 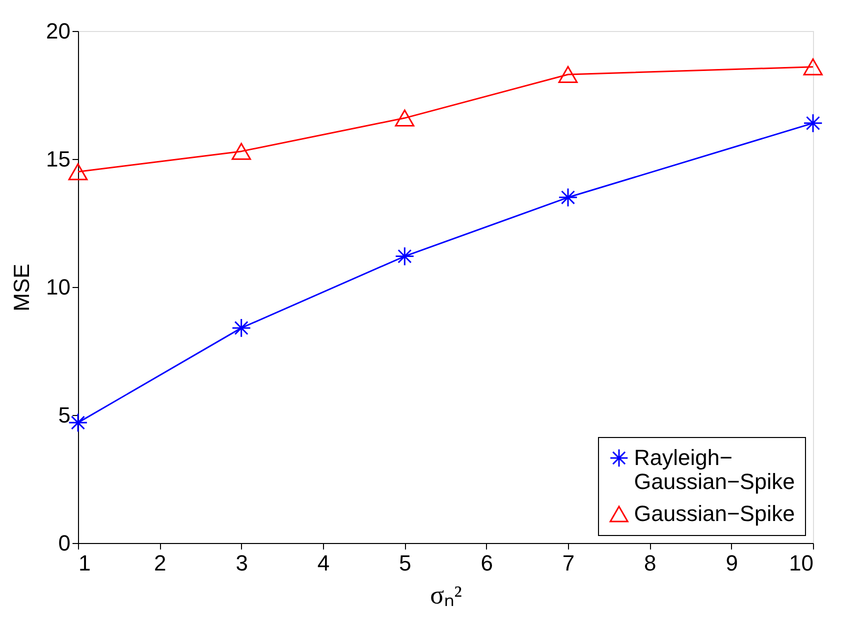 I want to click on y-tick-label: 15, so click(x=58, y=159).